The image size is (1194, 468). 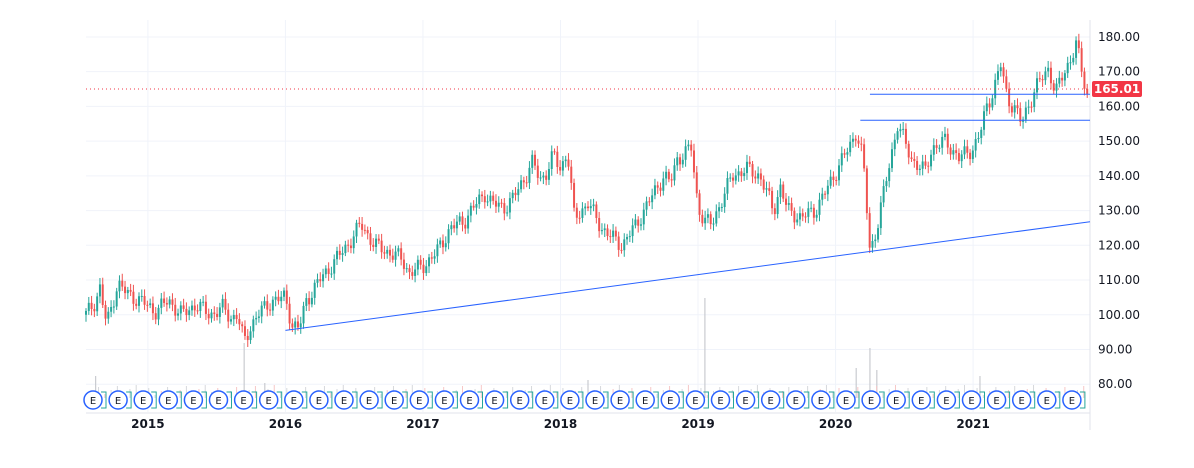 I want to click on x-tick-label: 2020, so click(x=835, y=424).